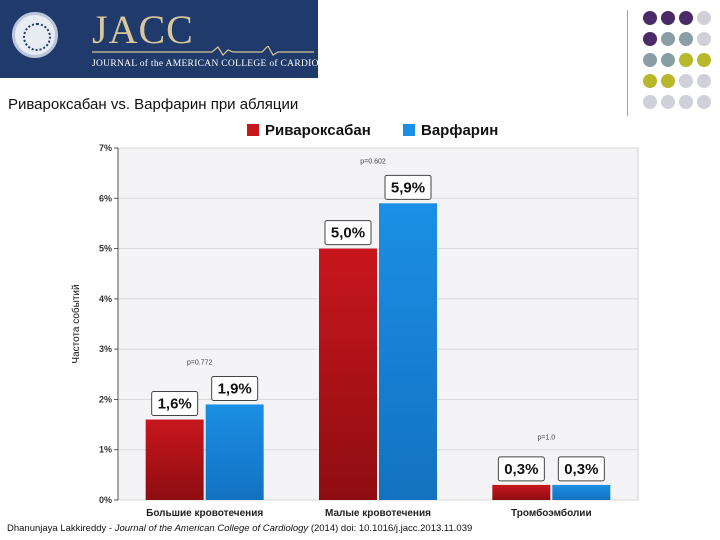 The image size is (720, 540). I want to click on data-label: 1,6%, so click(175, 404).